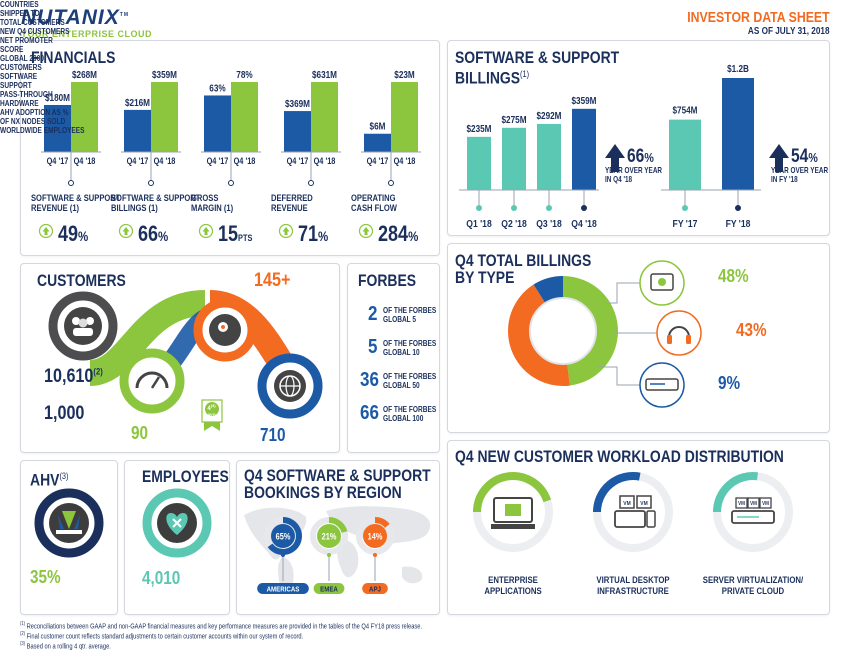  I want to click on nps-value: 90, so click(140, 433).